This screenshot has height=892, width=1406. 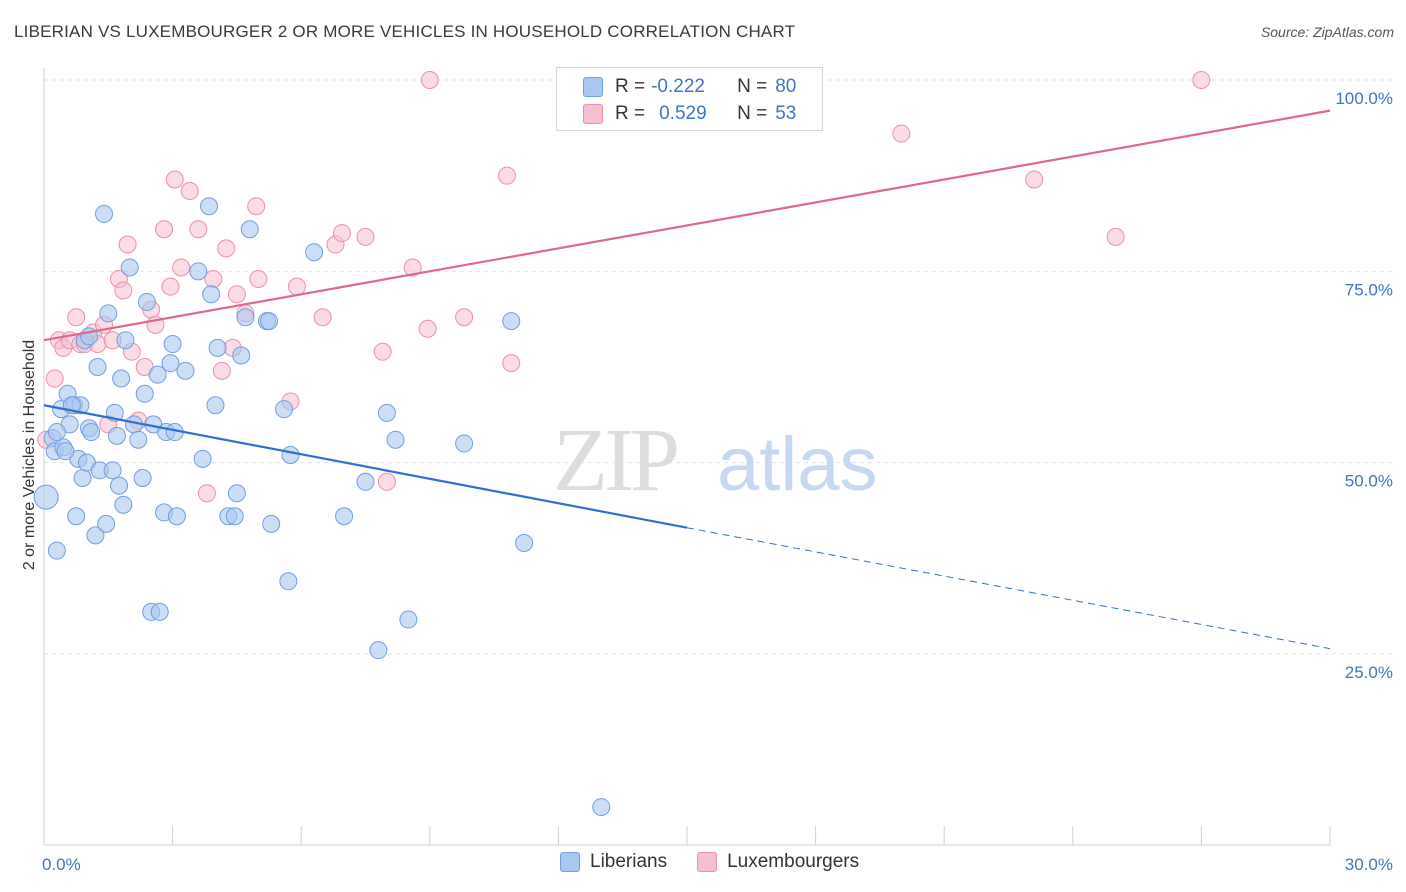 I want to click on legend-item-liberians: Liberians, so click(x=613, y=862).